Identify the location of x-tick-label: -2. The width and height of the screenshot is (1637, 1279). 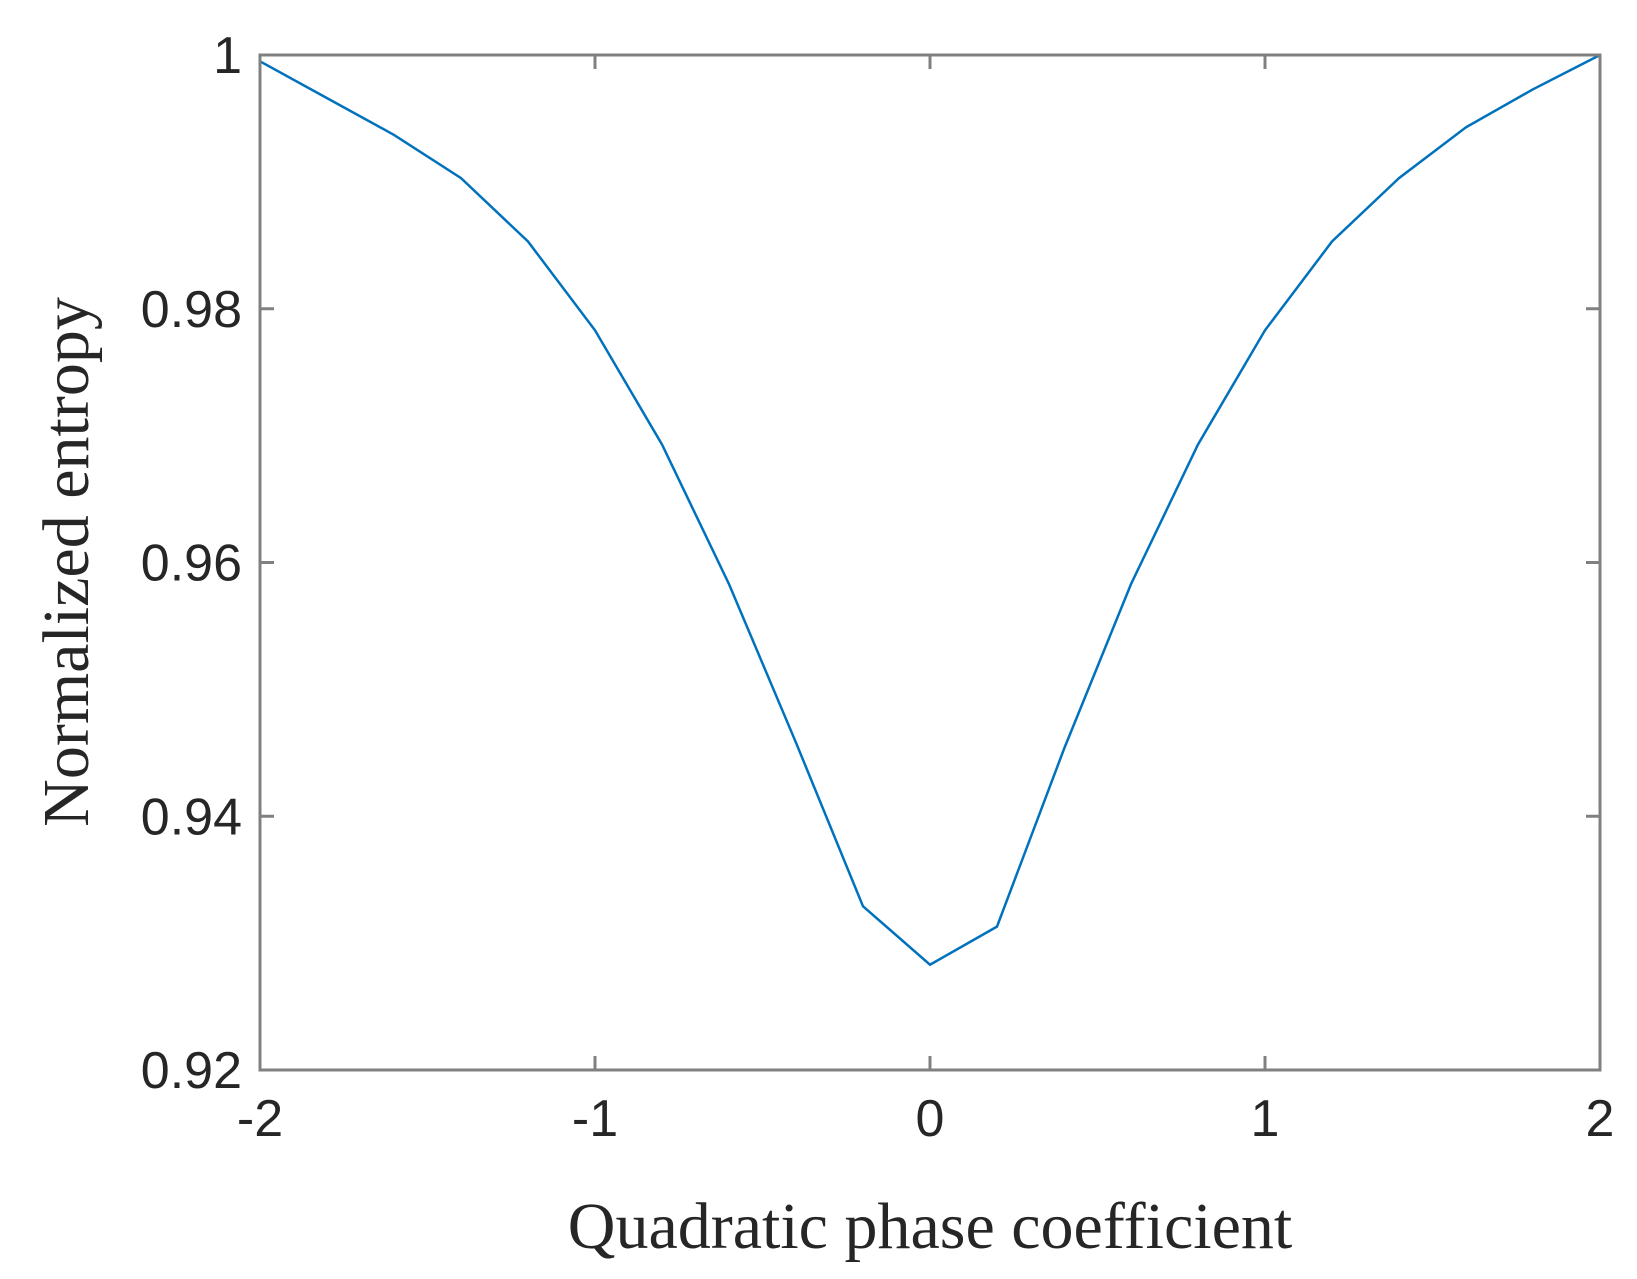
(260, 1119).